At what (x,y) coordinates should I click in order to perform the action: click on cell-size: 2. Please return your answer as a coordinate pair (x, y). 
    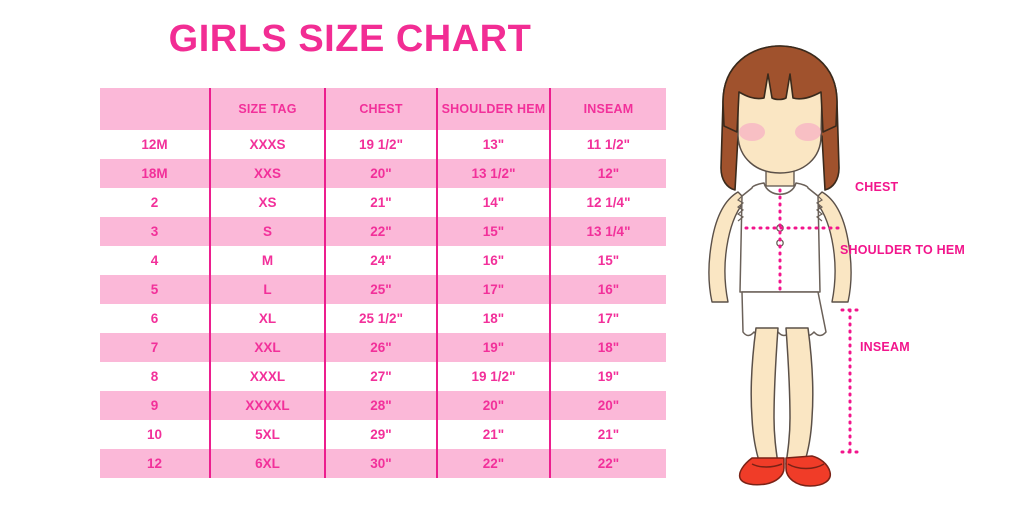
    Looking at the image, I should click on (155, 202).